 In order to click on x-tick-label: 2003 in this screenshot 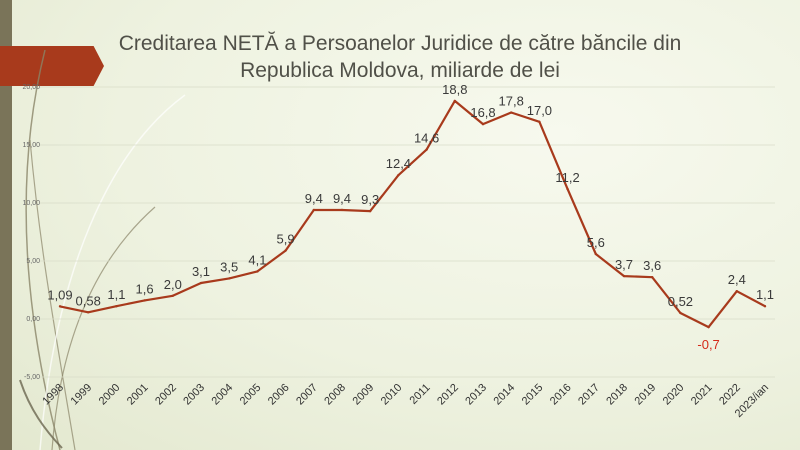, I will do `click(194, 395)`.